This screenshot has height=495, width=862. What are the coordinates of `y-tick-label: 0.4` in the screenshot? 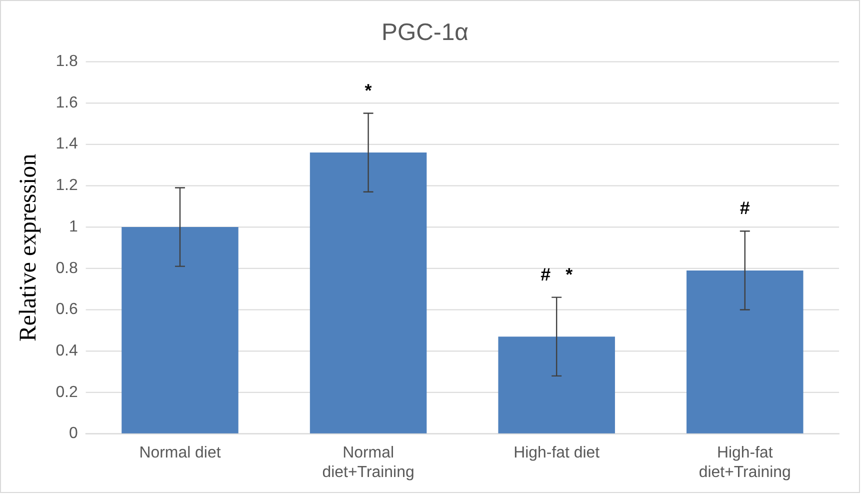 It's located at (67, 351).